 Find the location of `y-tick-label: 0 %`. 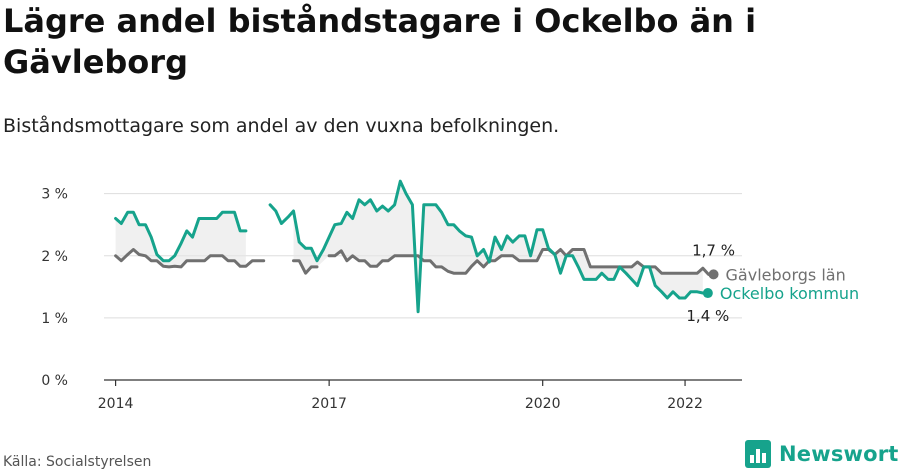

y-tick-label: 0 % is located at coordinates (54, 381).